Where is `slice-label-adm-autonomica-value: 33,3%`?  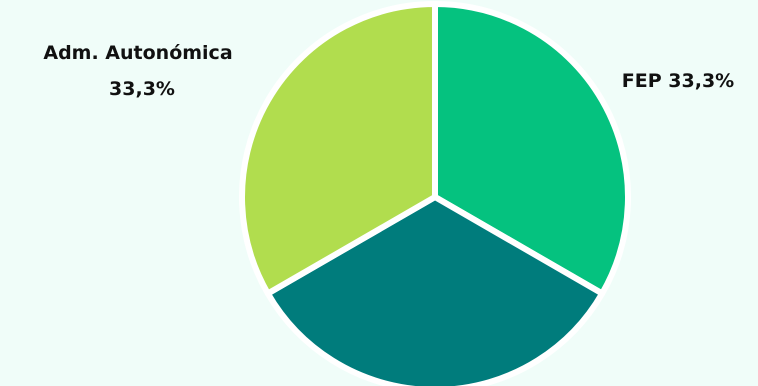 slice-label-adm-autonomica-value: 33,3% is located at coordinates (142, 89).